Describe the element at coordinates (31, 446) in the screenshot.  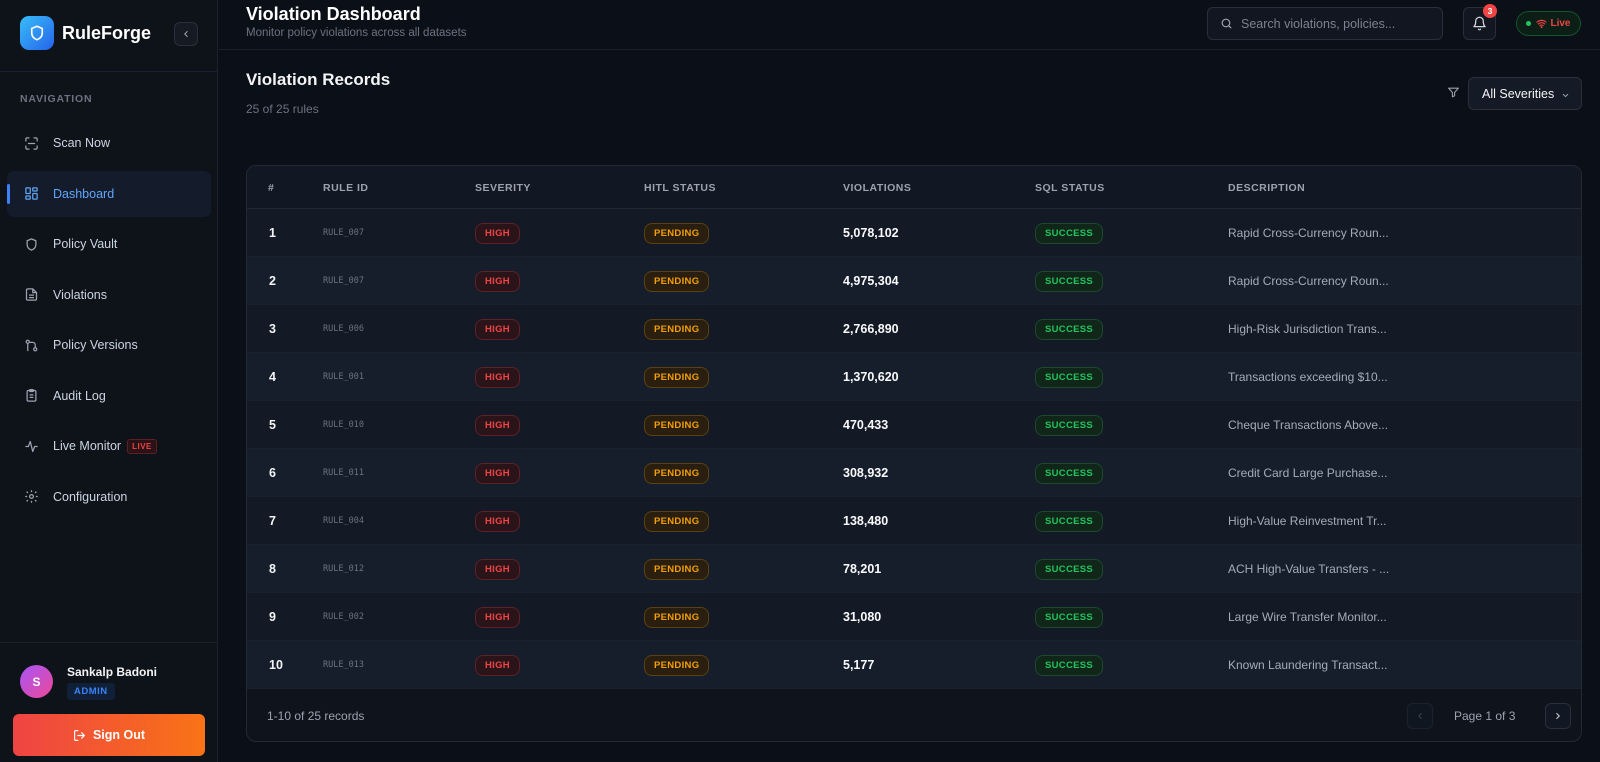
I see `activity-icon` at that location.